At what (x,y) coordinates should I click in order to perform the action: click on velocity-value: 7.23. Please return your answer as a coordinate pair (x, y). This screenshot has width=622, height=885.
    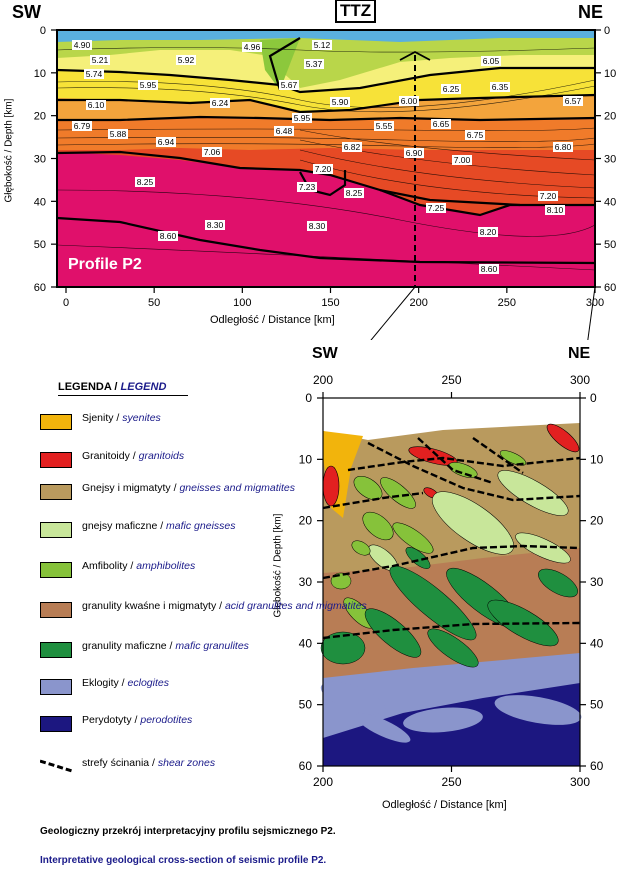
    Looking at the image, I should click on (307, 187).